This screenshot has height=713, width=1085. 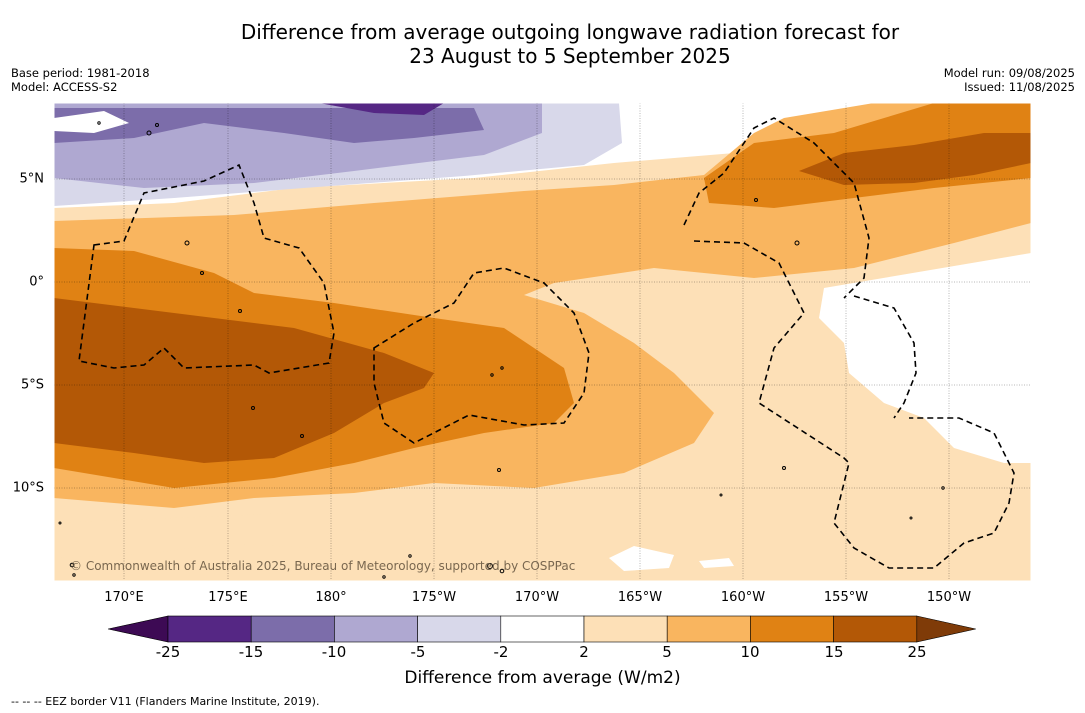 I want to click on colorbar-tick-25: 25, so click(x=917, y=652).